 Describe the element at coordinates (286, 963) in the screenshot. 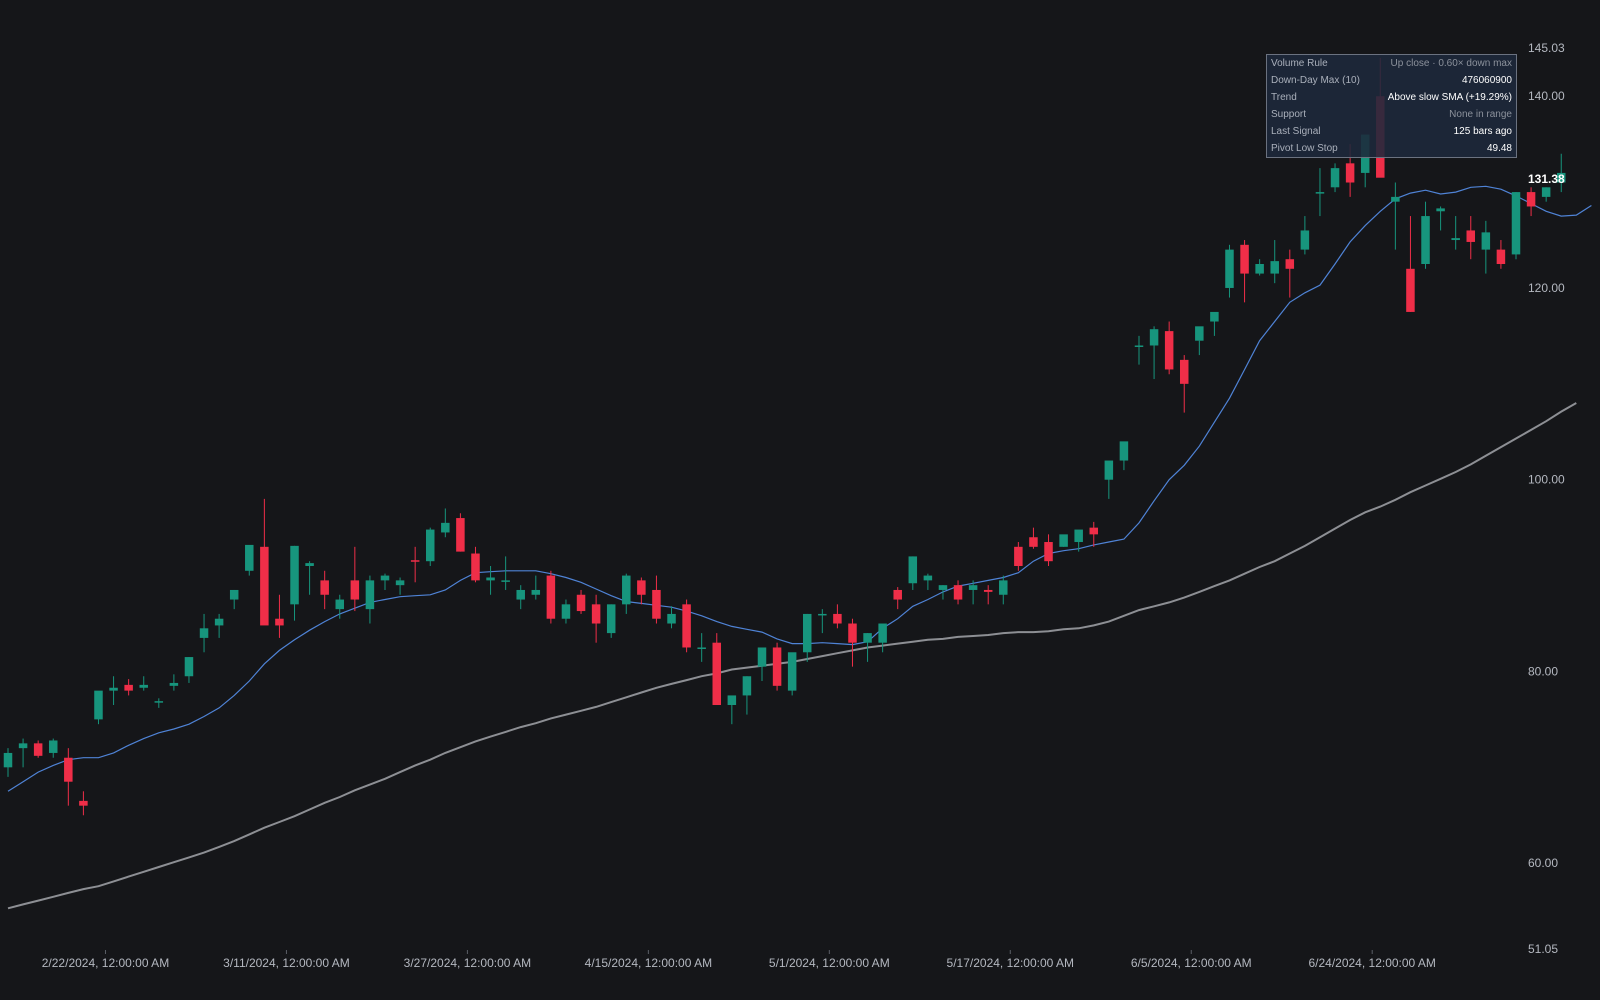

I see `x-tick-label: 3/11/2024, 12:00:00 AM` at that location.